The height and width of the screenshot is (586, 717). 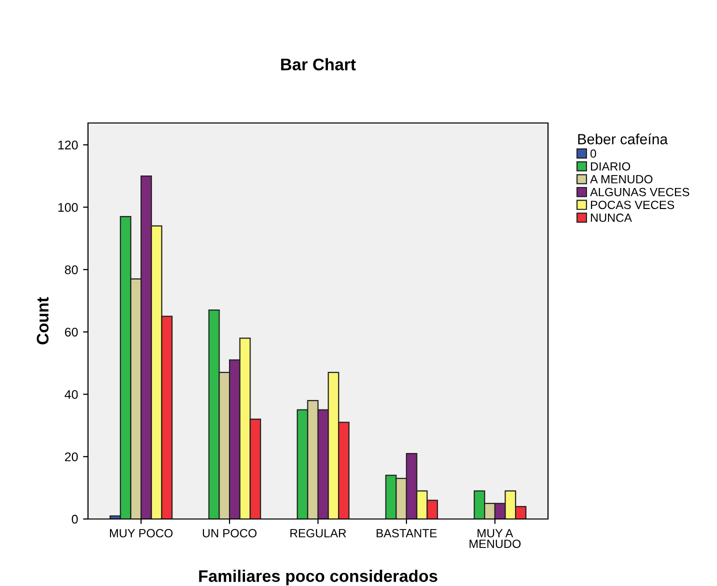 What do you see at coordinates (406, 533) in the screenshot?
I see `x-tick-label: BASTANTE` at bounding box center [406, 533].